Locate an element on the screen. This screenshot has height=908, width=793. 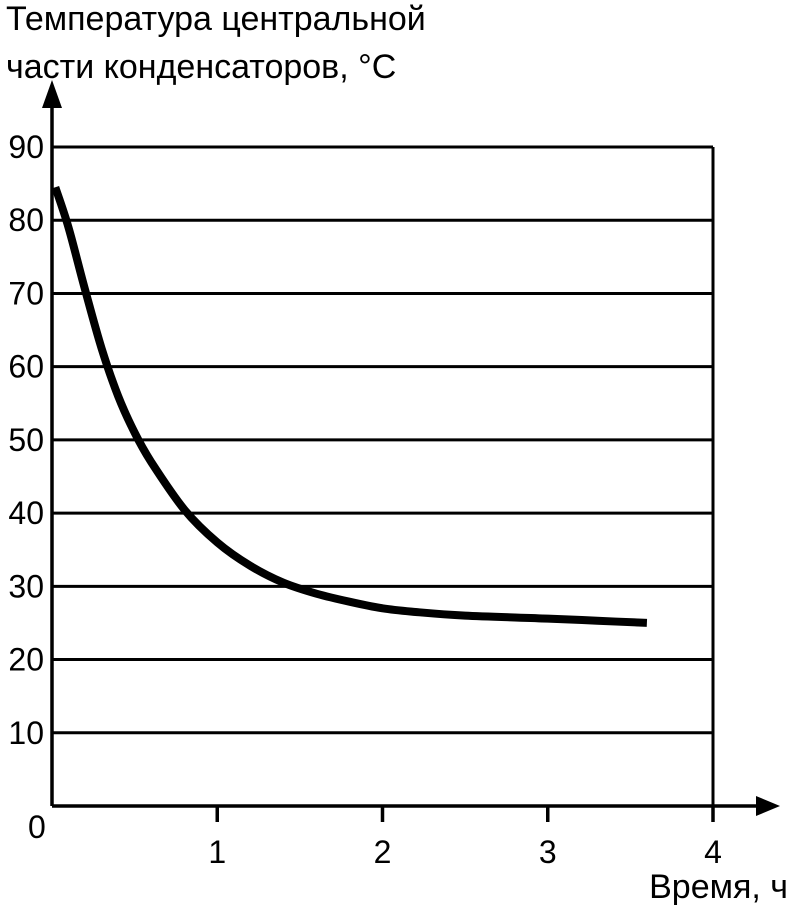
x-tick-label-4: 4 is located at coordinates (713, 852).